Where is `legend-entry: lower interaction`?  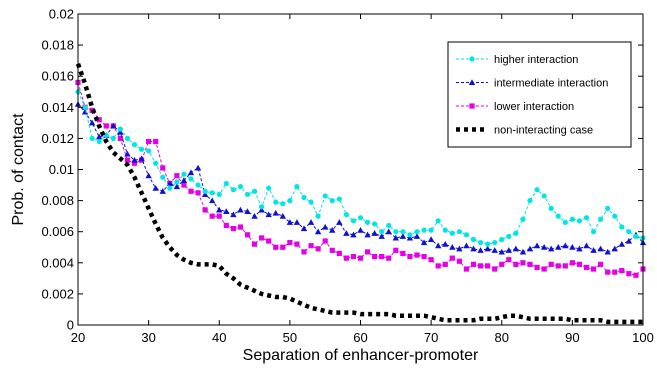
legend-entry: lower interaction is located at coordinates (515, 107).